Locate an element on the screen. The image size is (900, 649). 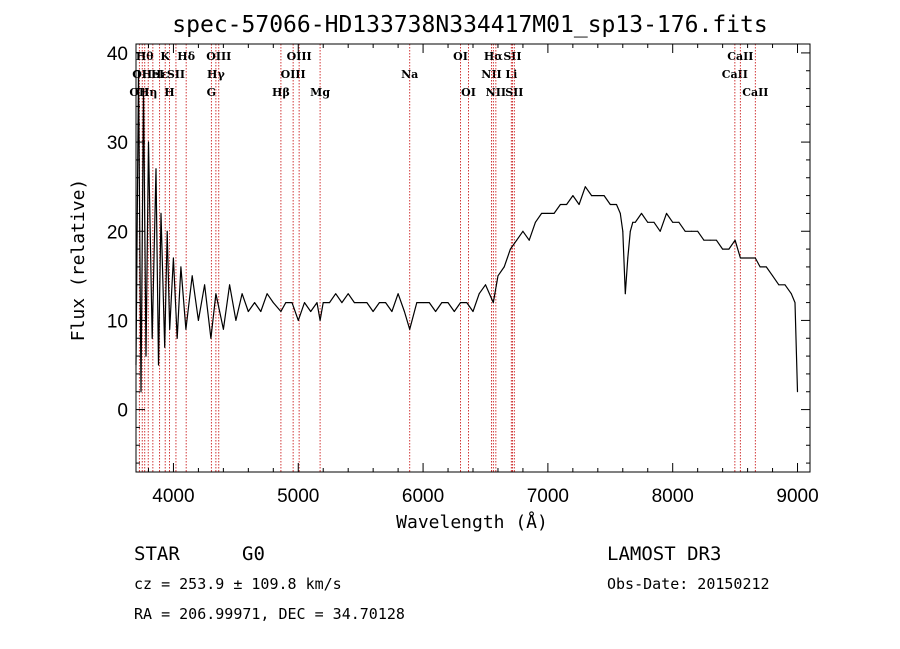
y-axis-label: Flux (relative) is located at coordinates (78, 260).